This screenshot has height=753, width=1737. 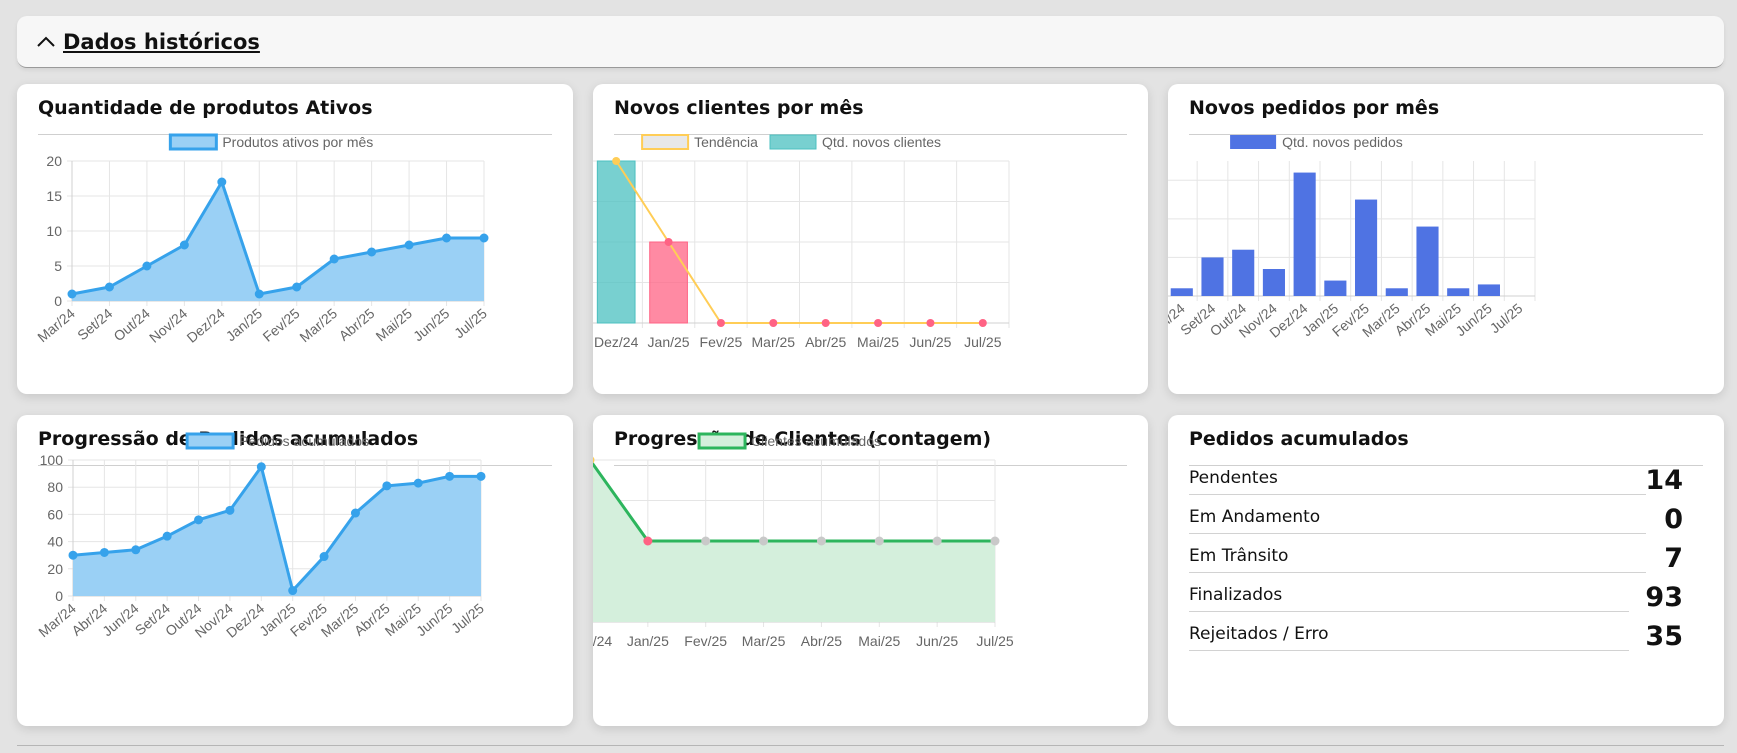 What do you see at coordinates (1255, 517) in the screenshot?
I see `stat-label: Em Andamento` at bounding box center [1255, 517].